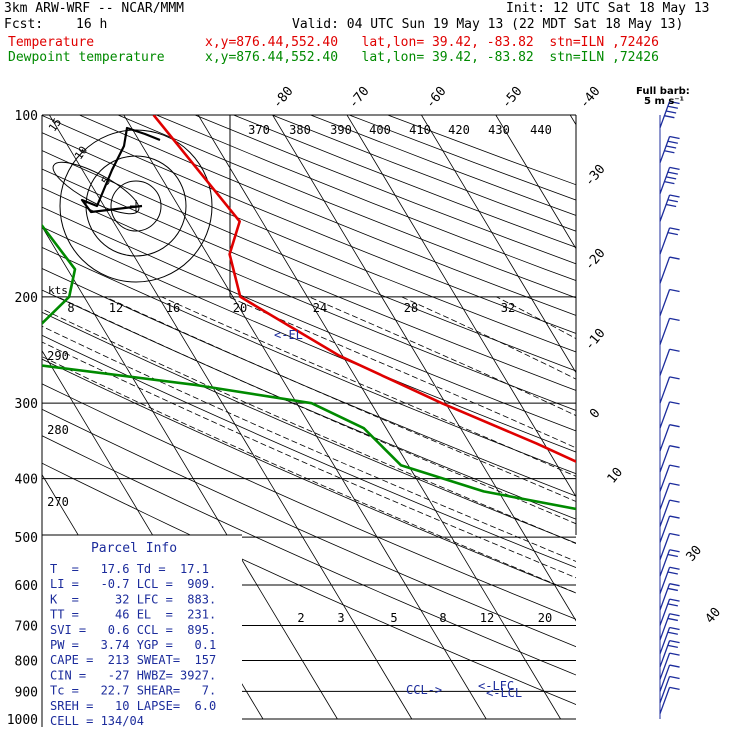 This screenshot has height=740, width=740. Describe the element at coordinates (173, 308) in the screenshot. I see `speed-axis-label: 16` at that location.